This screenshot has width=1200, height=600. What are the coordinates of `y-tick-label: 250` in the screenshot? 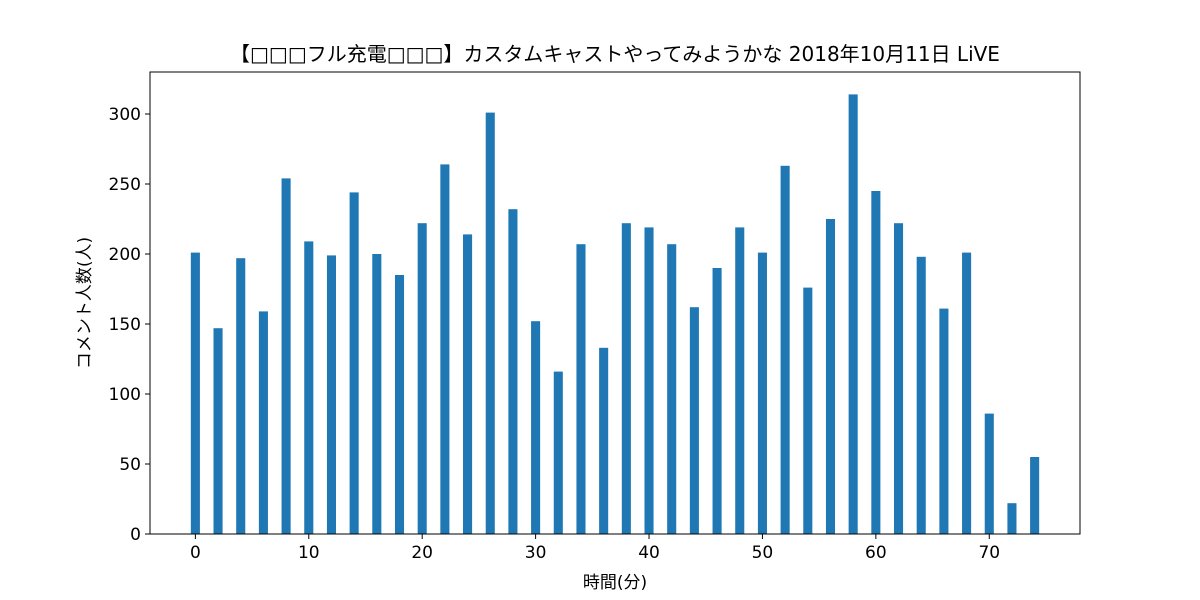 It's located at (125, 185).